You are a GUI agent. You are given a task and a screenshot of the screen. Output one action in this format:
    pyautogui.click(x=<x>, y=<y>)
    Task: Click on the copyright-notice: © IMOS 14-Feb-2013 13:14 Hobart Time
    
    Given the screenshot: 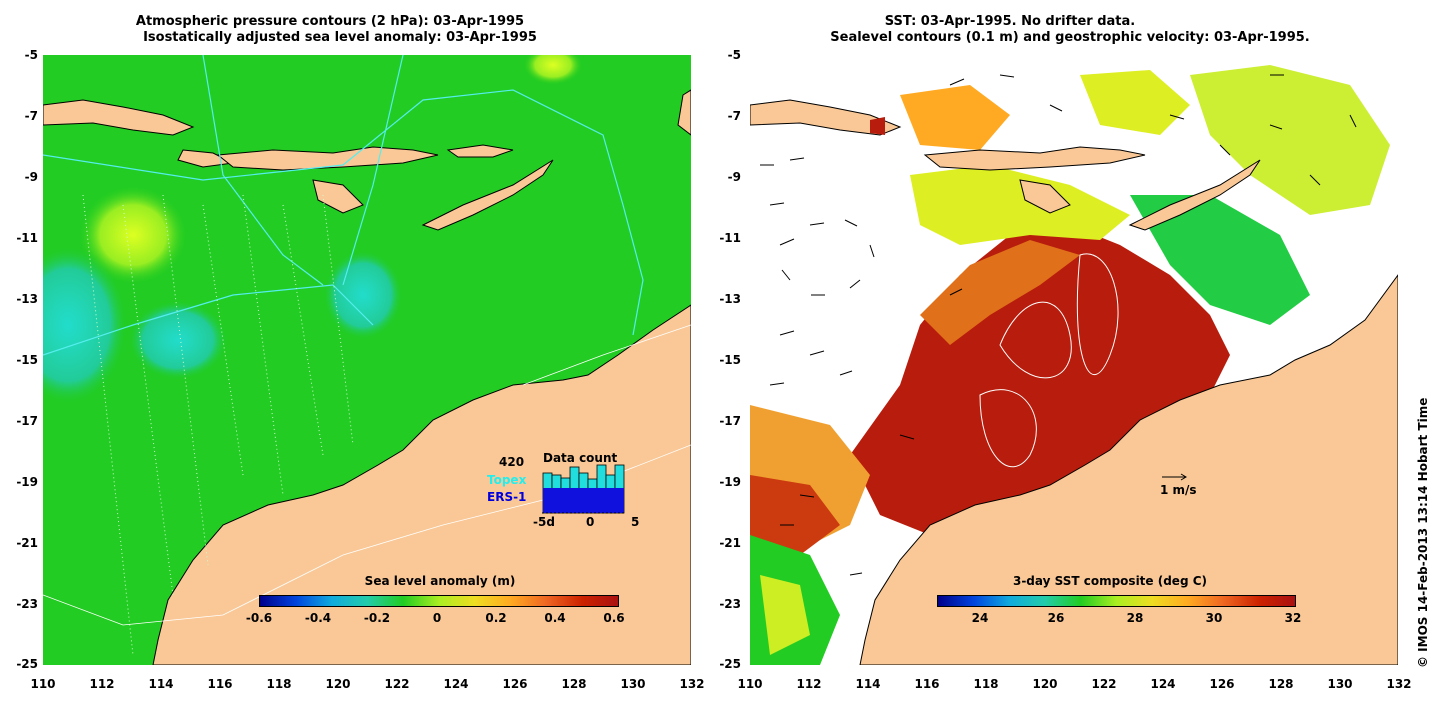 What is the action you would take?
    pyautogui.click(x=1423, y=532)
    